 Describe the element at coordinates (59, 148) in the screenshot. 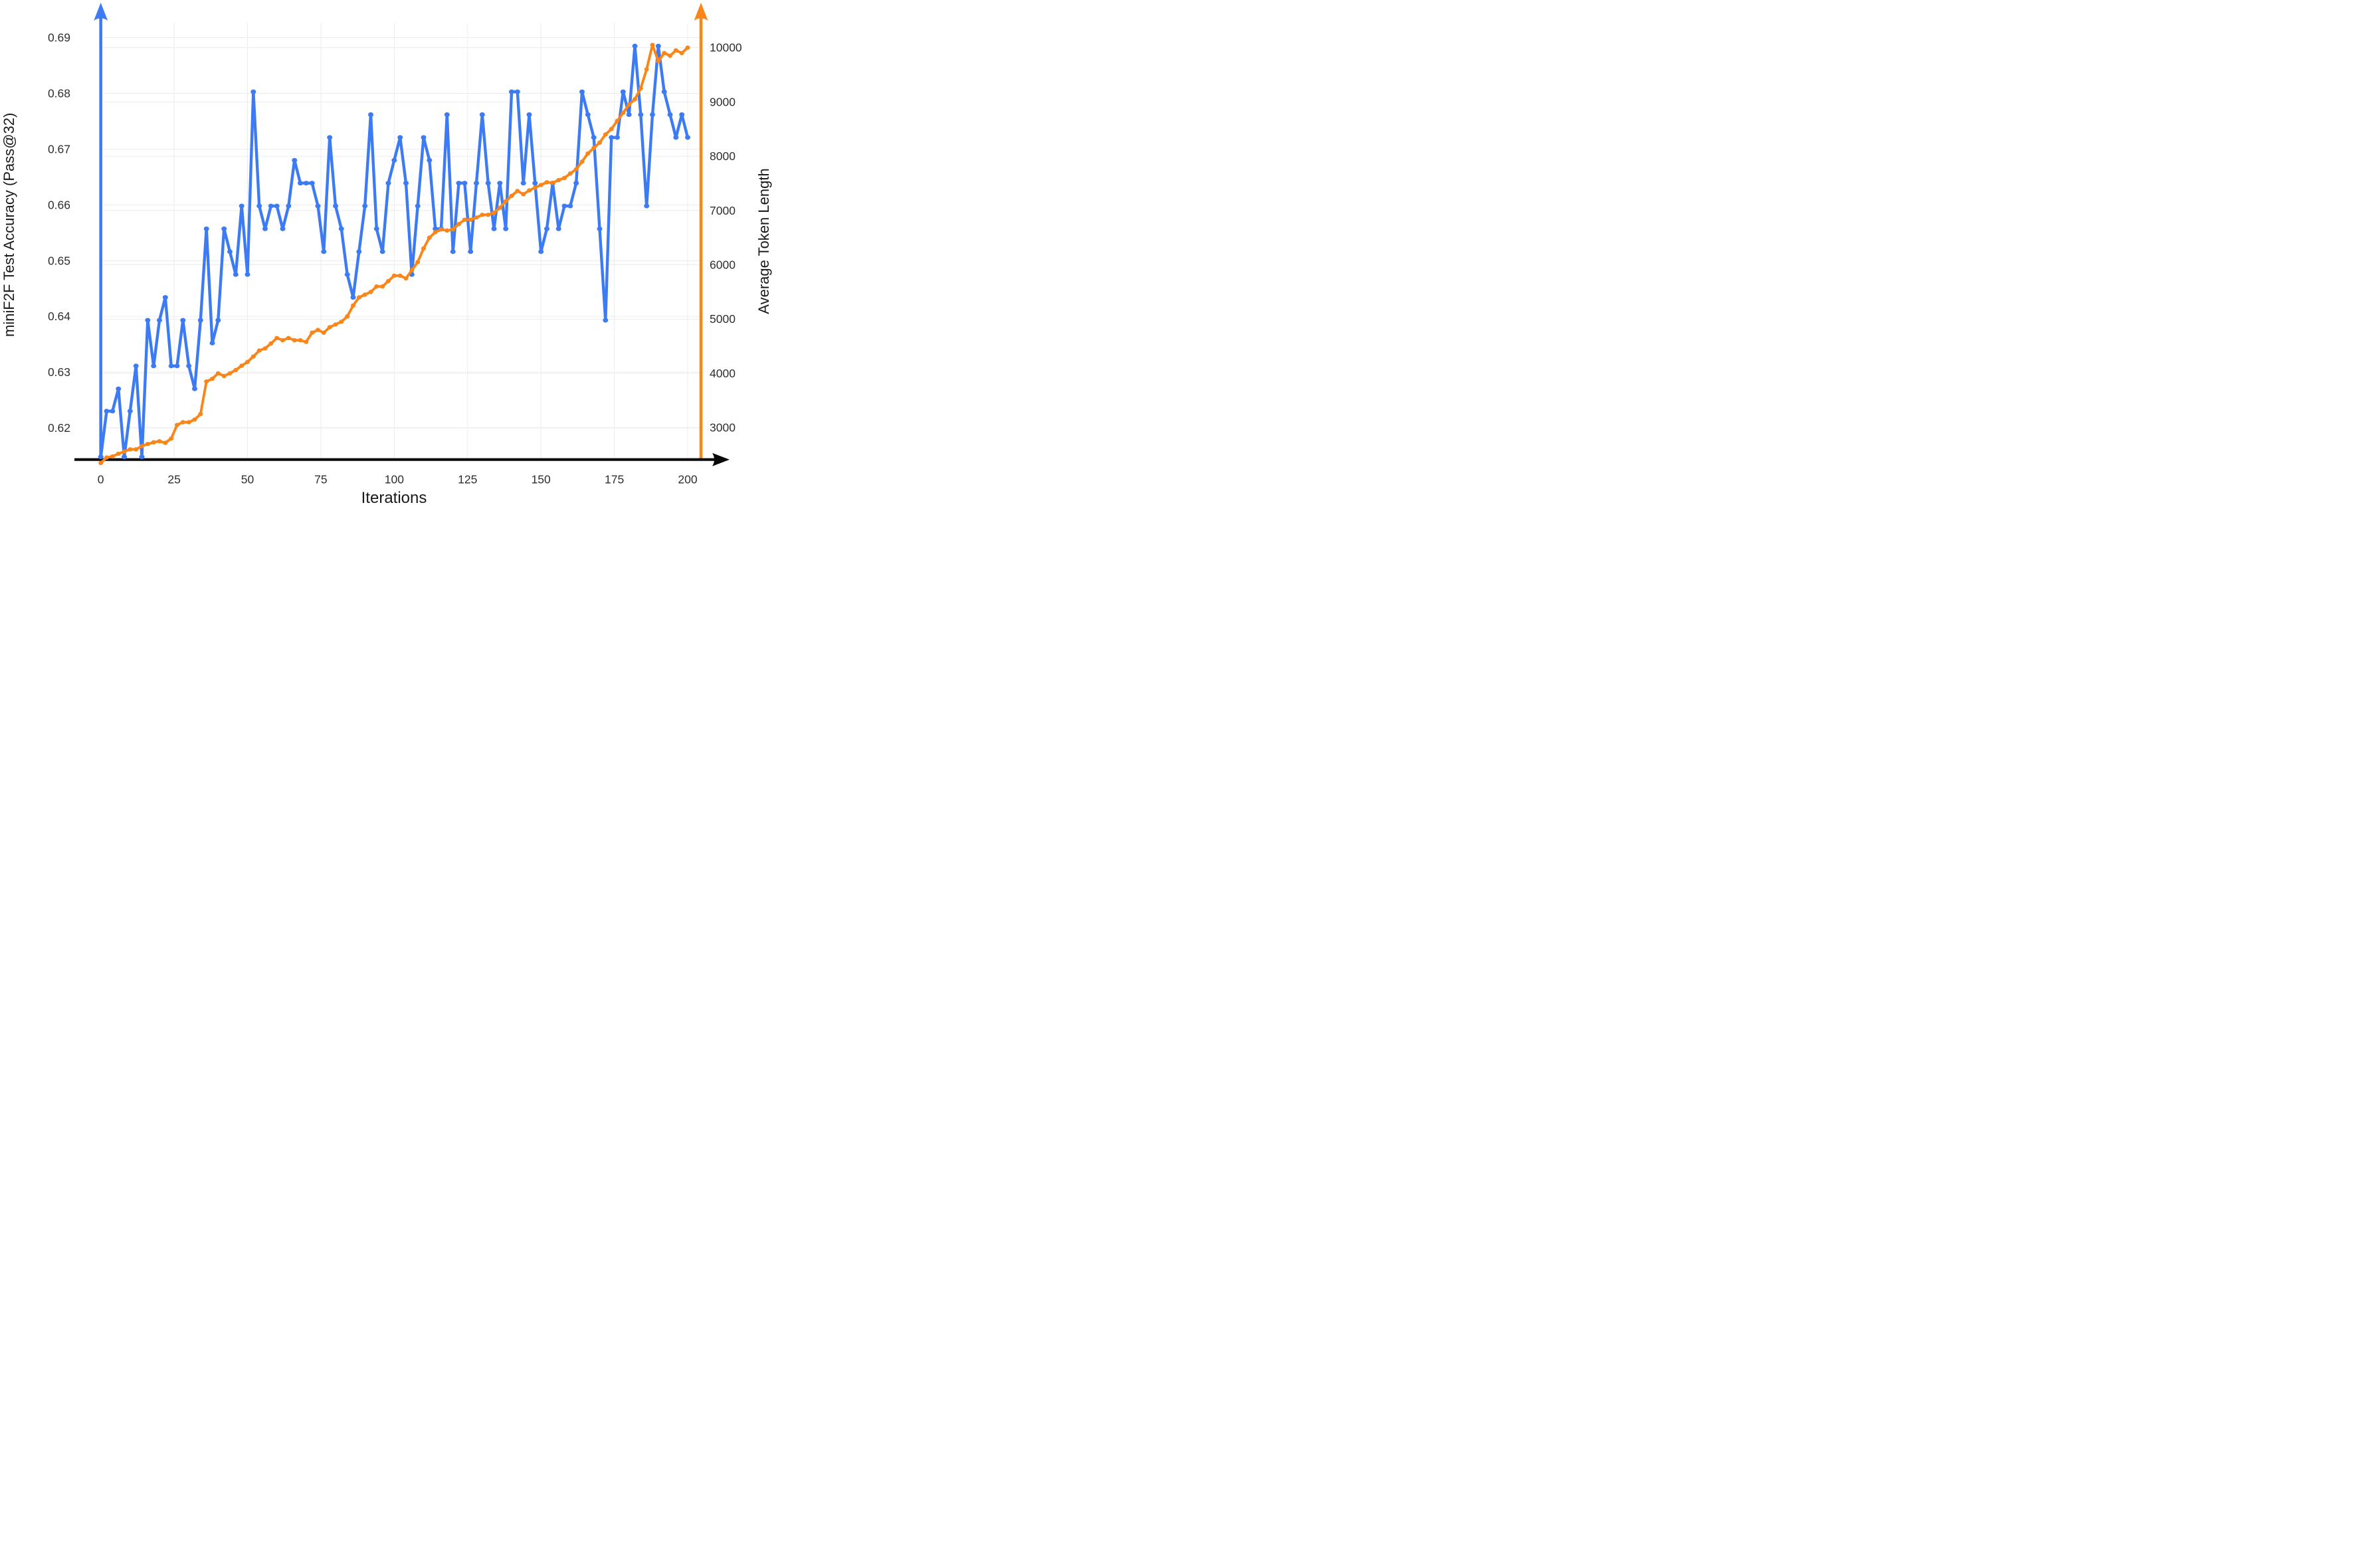

I see `left-axis-tick-label: 0.67` at that location.